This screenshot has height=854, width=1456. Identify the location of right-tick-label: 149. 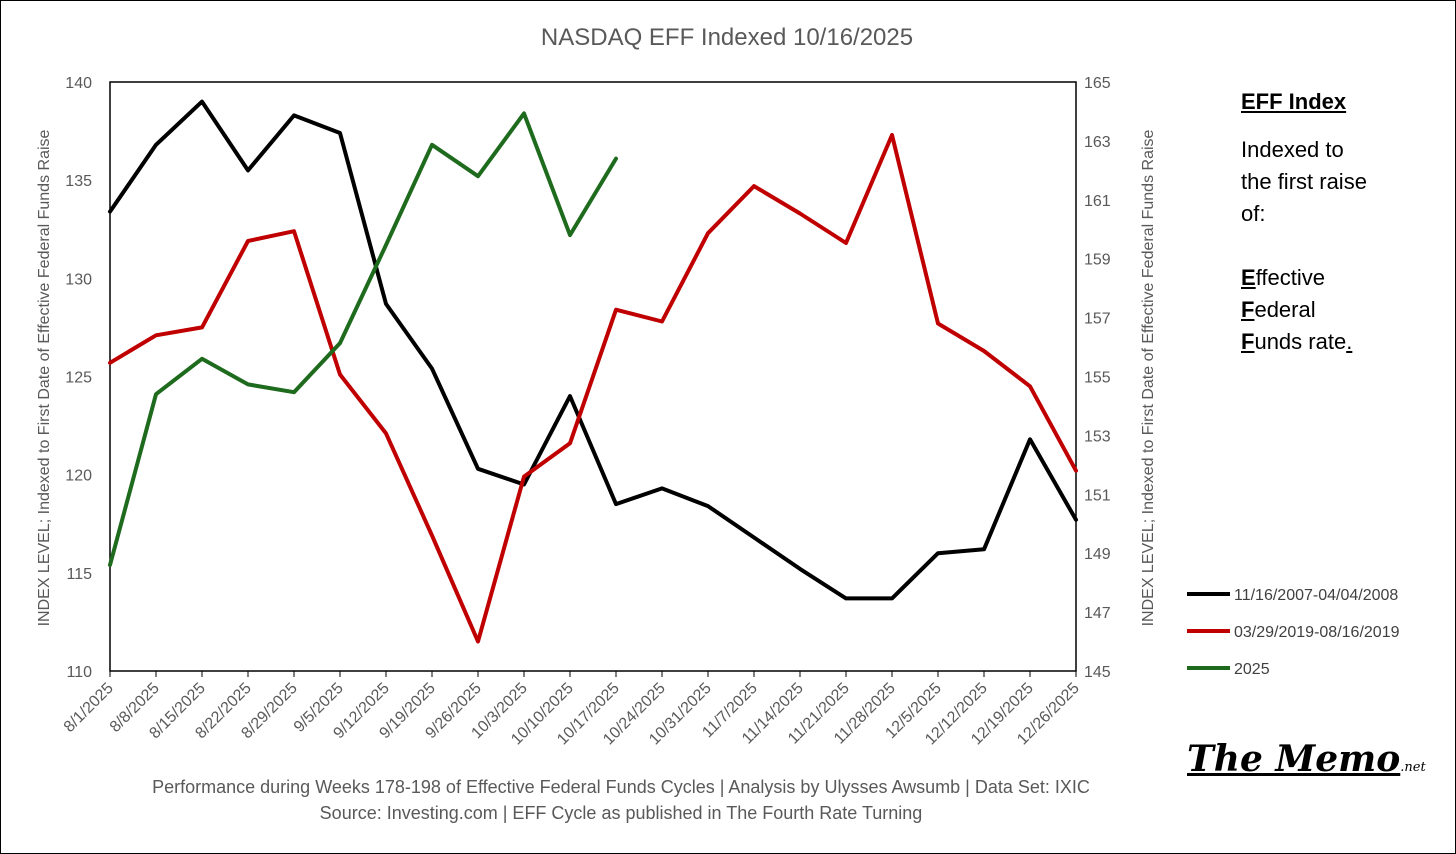
(1097, 554).